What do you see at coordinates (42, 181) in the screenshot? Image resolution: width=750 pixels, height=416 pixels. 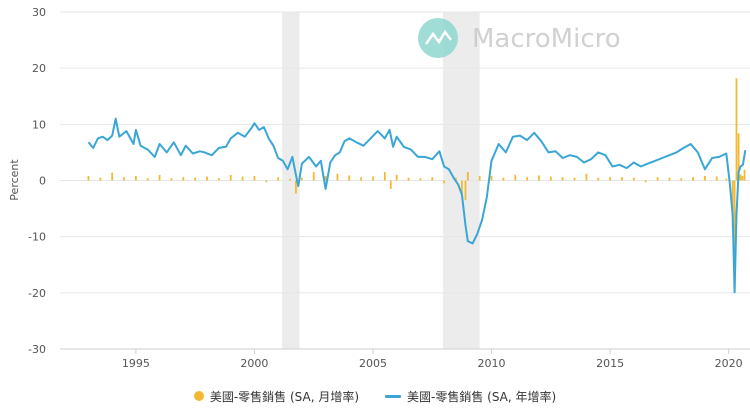 I see `y-tick-label: 0` at bounding box center [42, 181].